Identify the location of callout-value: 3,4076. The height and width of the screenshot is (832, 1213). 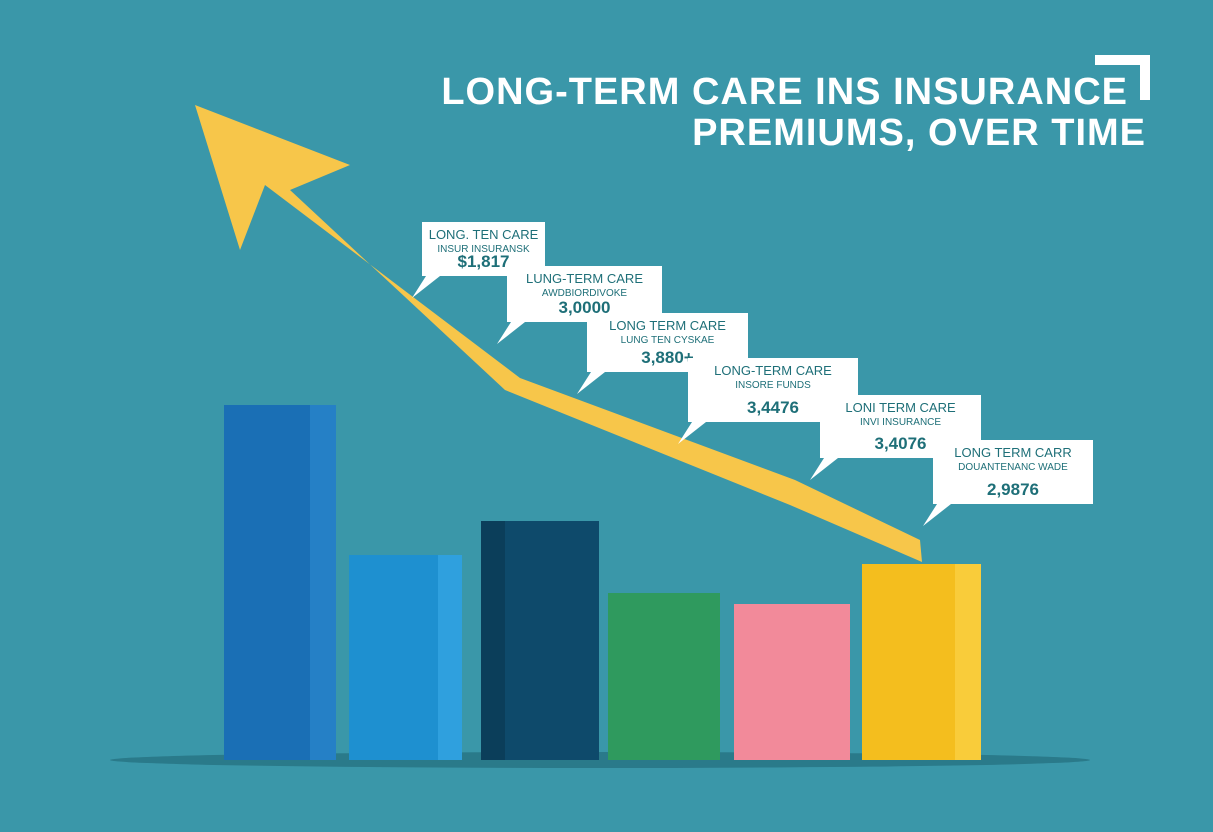
(901, 443).